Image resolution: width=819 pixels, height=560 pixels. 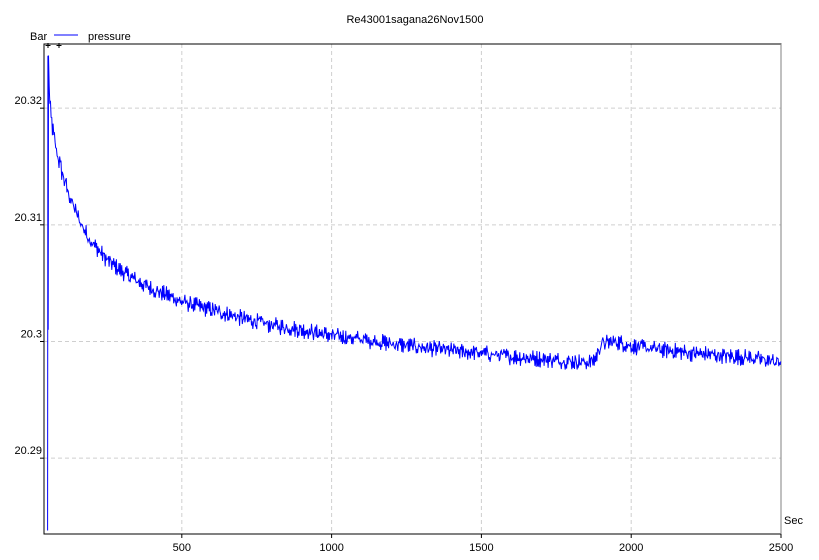 I want to click on chart-title: Re43001sagana26Nov1500, so click(x=414, y=20).